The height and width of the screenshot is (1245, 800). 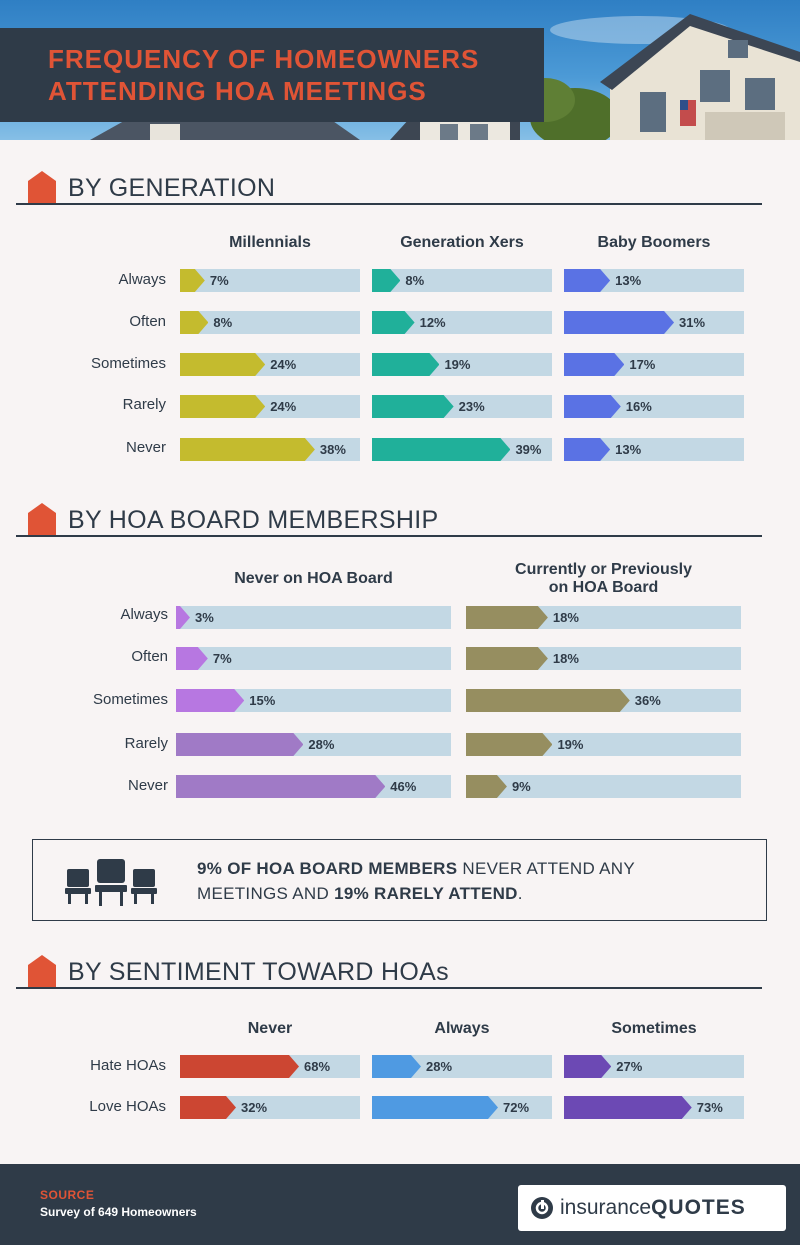 I want to click on col-head-millennials: Millennials, so click(x=270, y=242).